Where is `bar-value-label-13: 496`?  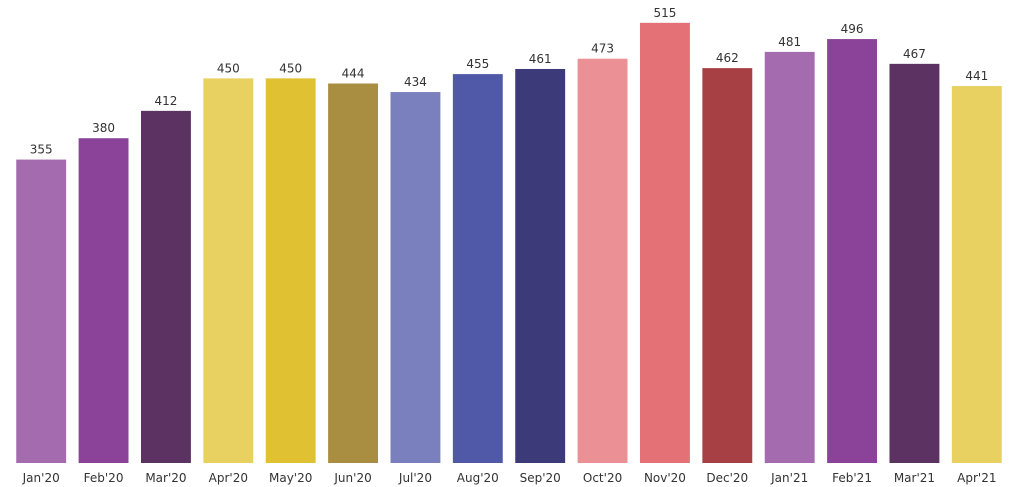
bar-value-label-13: 496 is located at coordinates (852, 29).